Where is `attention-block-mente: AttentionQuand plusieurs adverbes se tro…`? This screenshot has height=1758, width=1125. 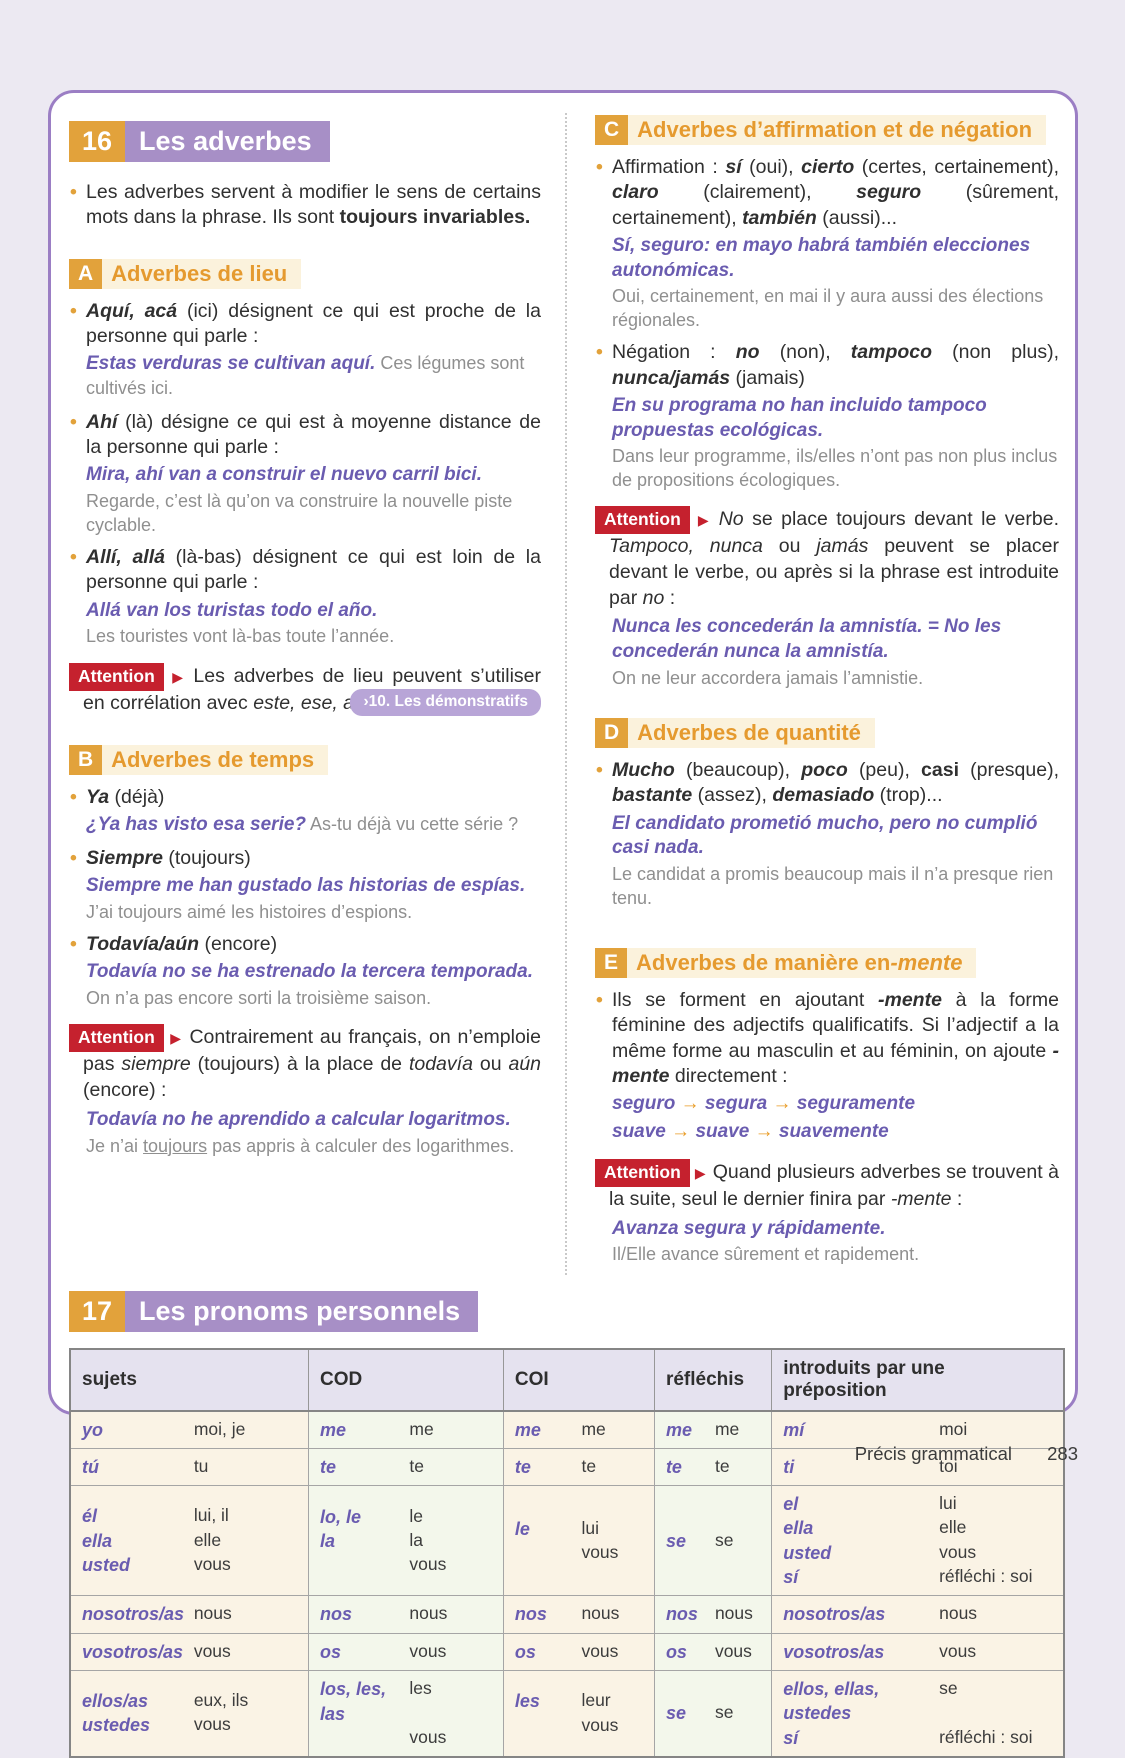
attention-block-mente: AttentionQuand plusieurs adverbes se tro… is located at coordinates (827, 1185).